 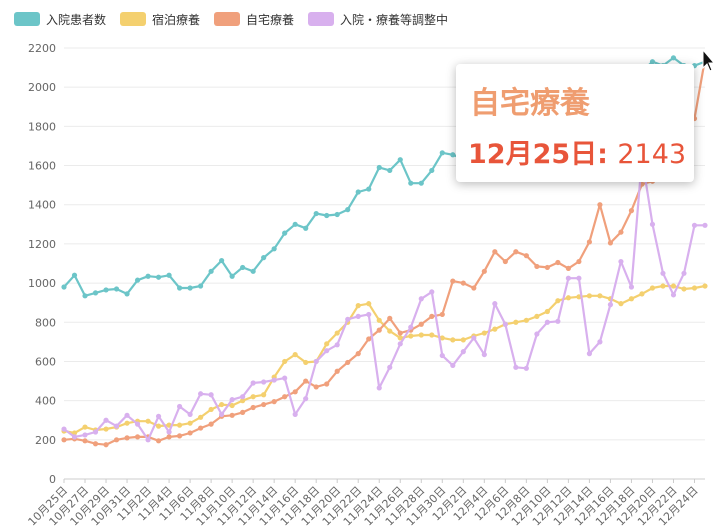 I want to click on y-tick-label: 1000, so click(x=42, y=283).